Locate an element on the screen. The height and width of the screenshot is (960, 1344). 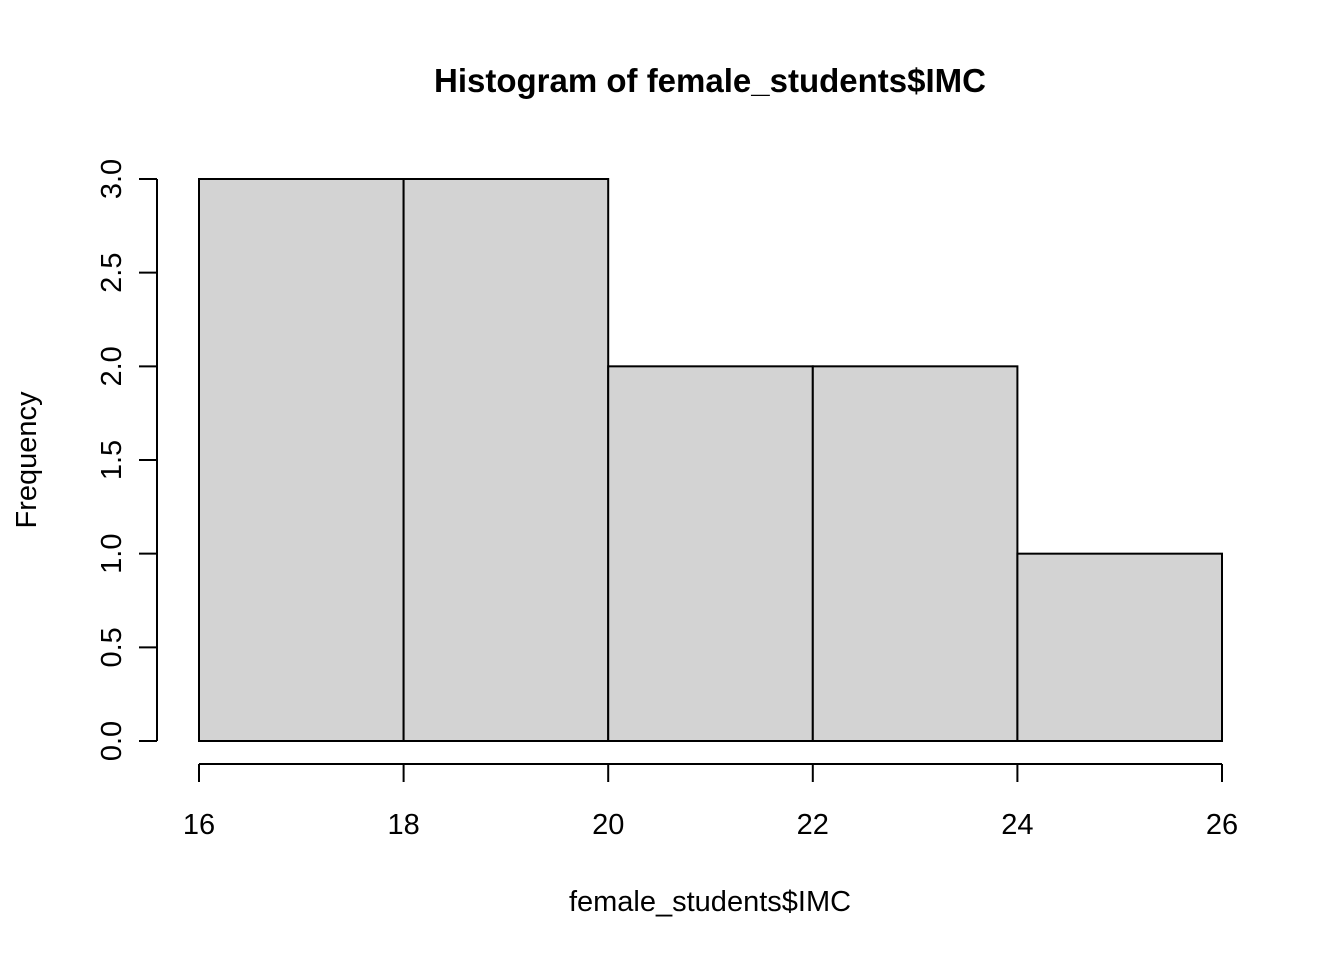
x-tick-label: 26 is located at coordinates (1222, 825).